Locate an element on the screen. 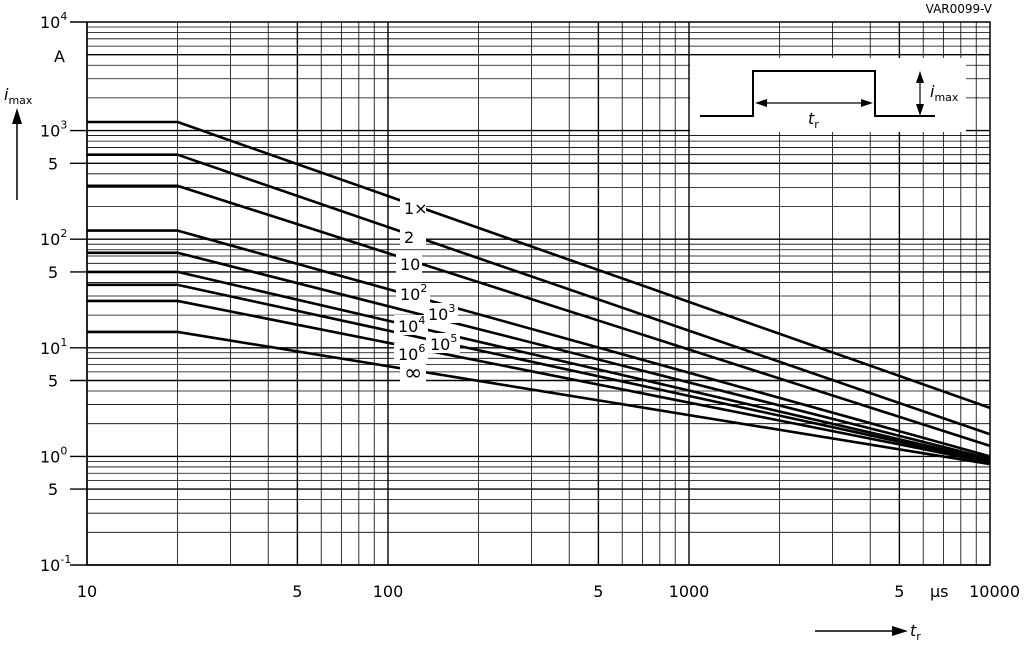 The width and height of the screenshot is (1024, 647). x-tick-label: 100 is located at coordinates (388, 591).